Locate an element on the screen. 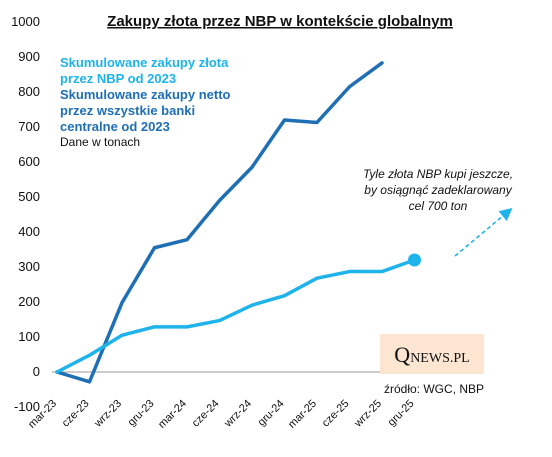 The width and height of the screenshot is (552, 457). logo-text: QNEWS.PL is located at coordinates (431, 354).